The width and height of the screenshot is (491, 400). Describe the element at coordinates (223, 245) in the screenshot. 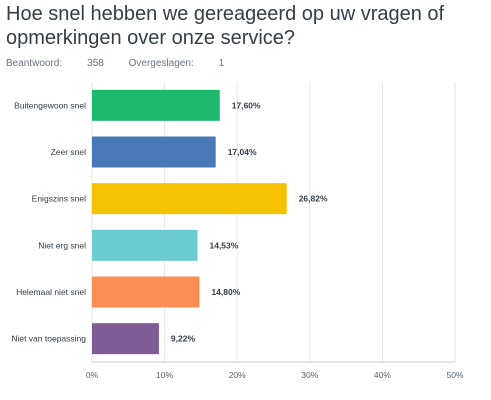

I see `value-label: 14,53%` at that location.